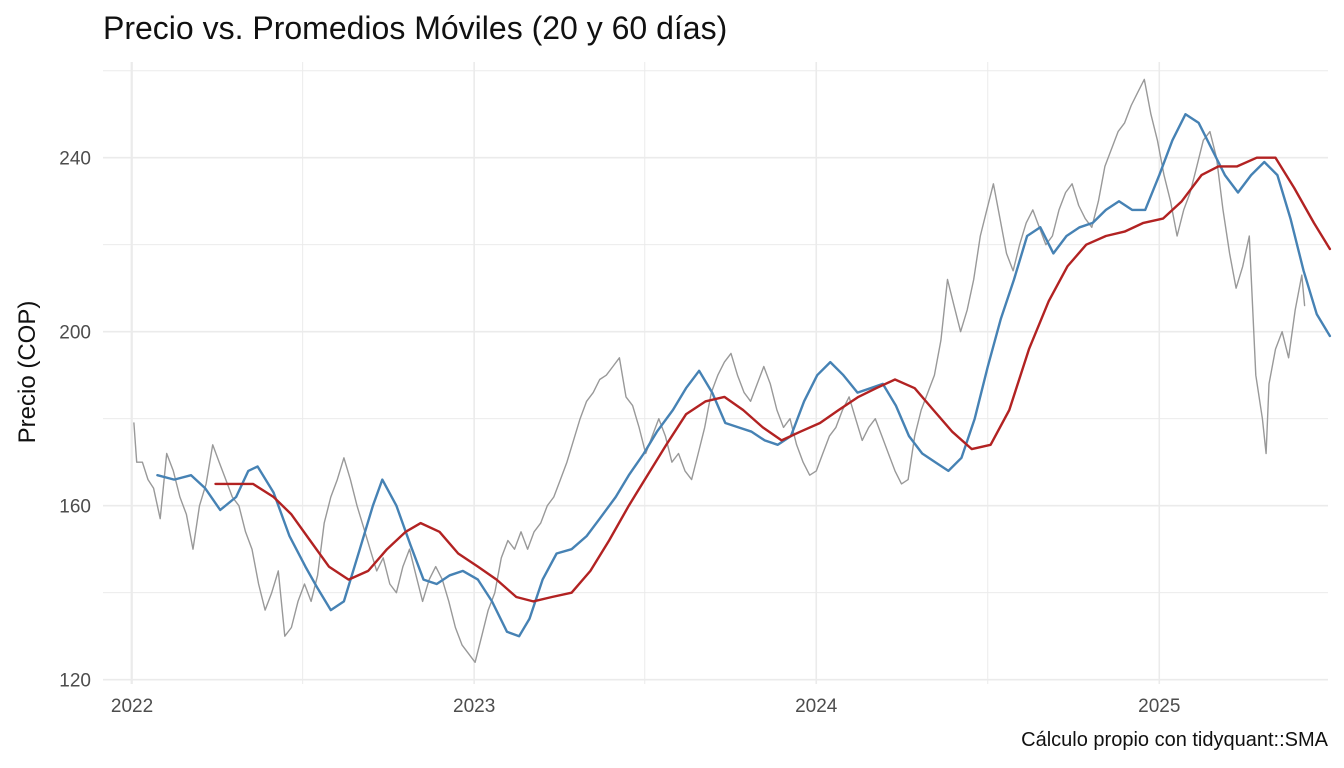  What do you see at coordinates (1174, 740) in the screenshot?
I see `chart-caption: Cálculo propio con tidyquant::SMA` at bounding box center [1174, 740].